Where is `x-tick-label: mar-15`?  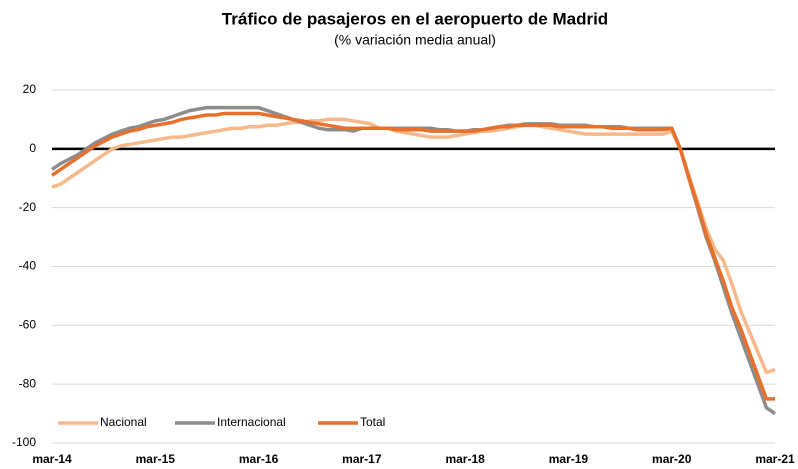
x-tick-label: mar-15 is located at coordinates (156, 459).